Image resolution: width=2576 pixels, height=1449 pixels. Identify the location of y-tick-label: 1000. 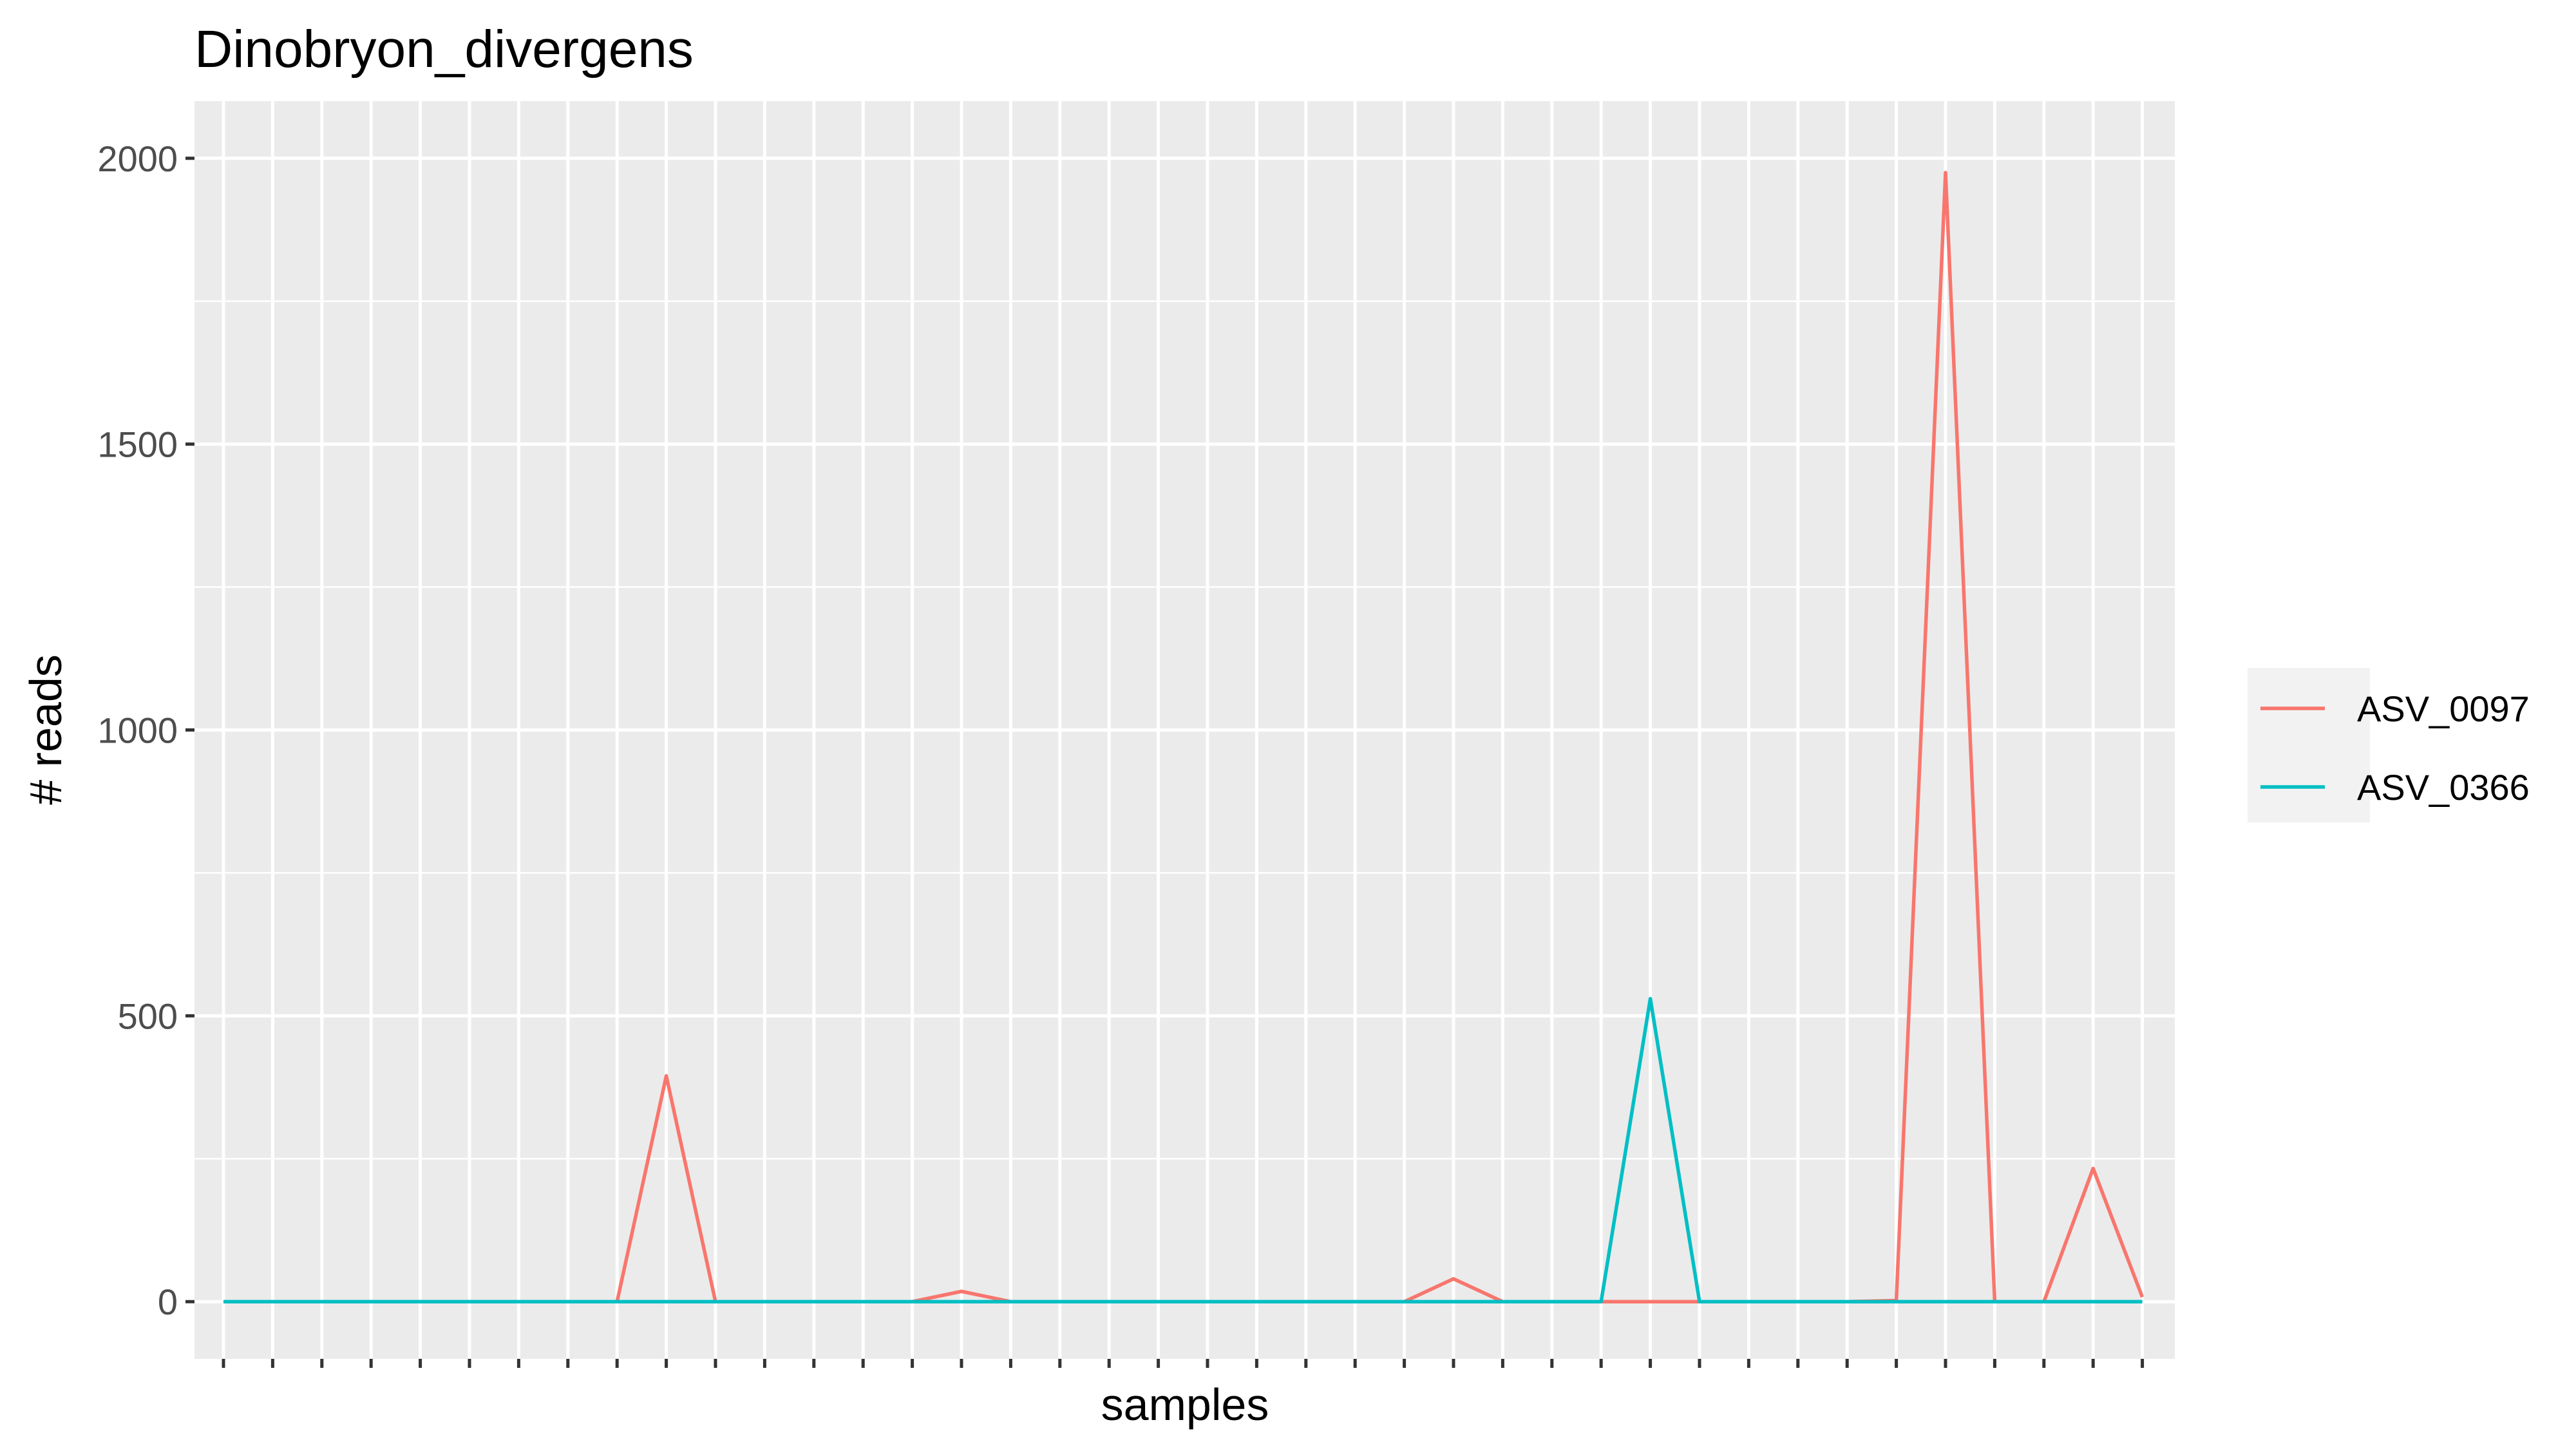
(137, 730).